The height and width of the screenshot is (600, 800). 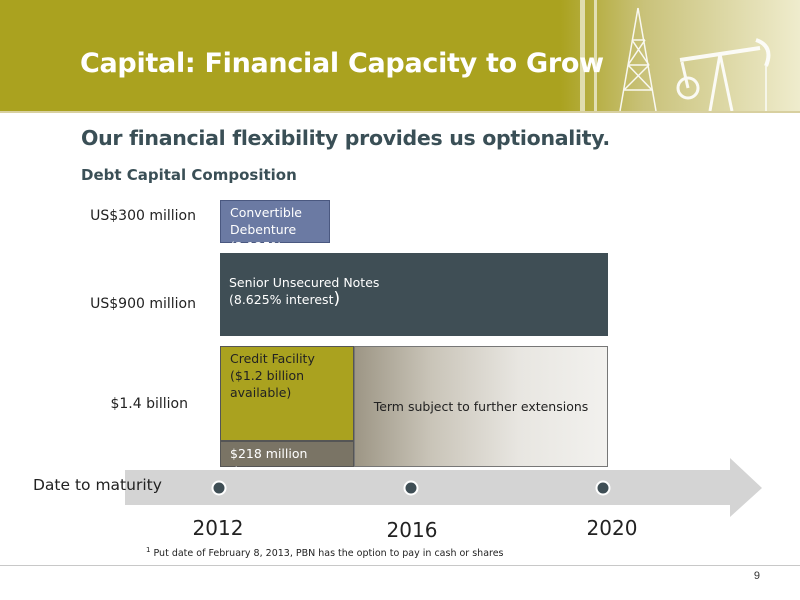 What do you see at coordinates (411, 488) in the screenshot?
I see `timeline-marker-2016` at bounding box center [411, 488].